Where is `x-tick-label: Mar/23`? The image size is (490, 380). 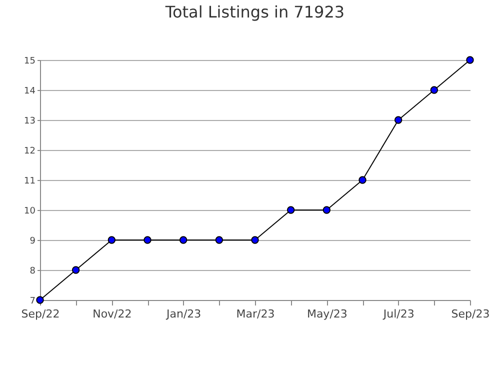
x-tick-label: Mar/23 is located at coordinates (255, 314).